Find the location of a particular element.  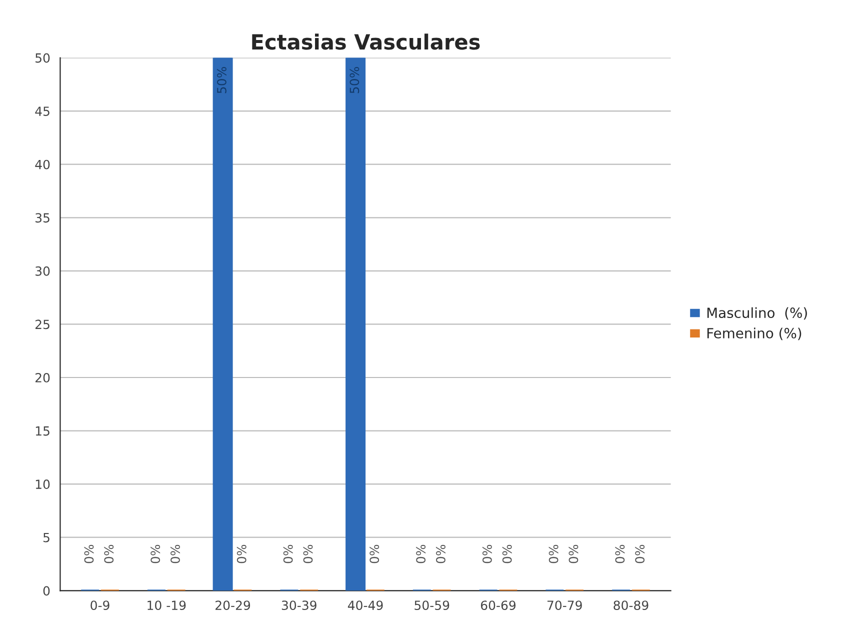

x-tick-label: 70-79 is located at coordinates (564, 605).